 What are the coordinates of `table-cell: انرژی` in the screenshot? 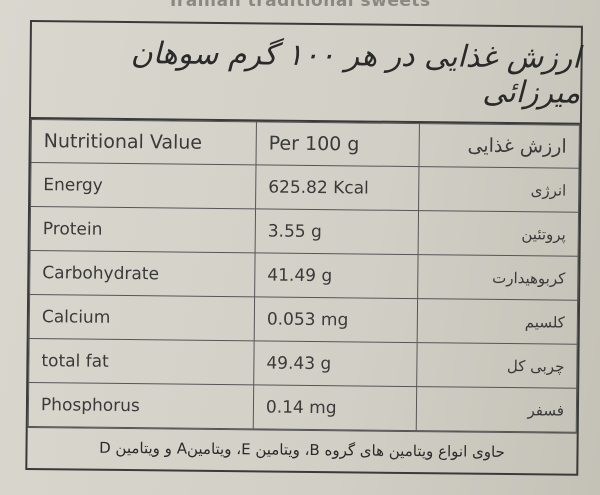 It's located at (498, 189).